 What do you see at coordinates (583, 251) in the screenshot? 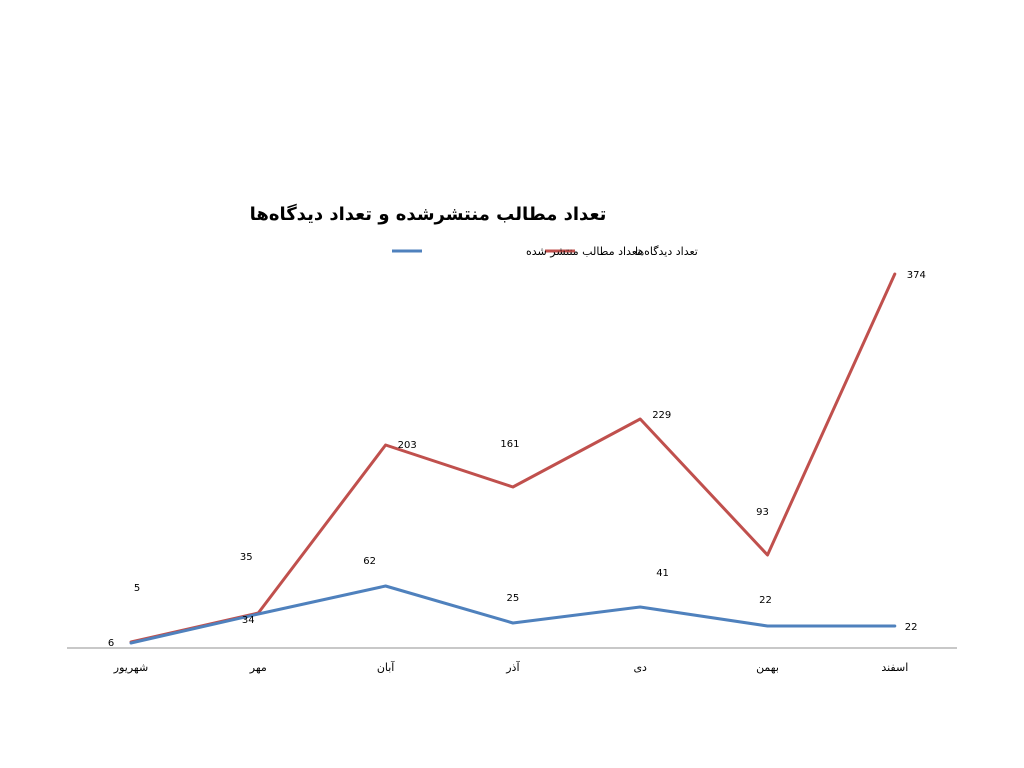
I see `legend-label-posts: تعداد مطالب منتشر شده` at bounding box center [583, 251].